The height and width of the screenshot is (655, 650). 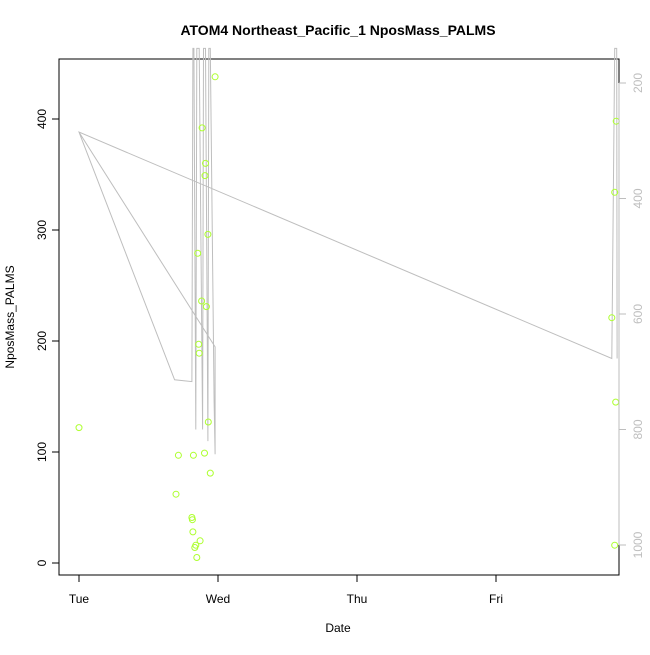 I want to click on y2-tick-label: 800, so click(x=638, y=429).